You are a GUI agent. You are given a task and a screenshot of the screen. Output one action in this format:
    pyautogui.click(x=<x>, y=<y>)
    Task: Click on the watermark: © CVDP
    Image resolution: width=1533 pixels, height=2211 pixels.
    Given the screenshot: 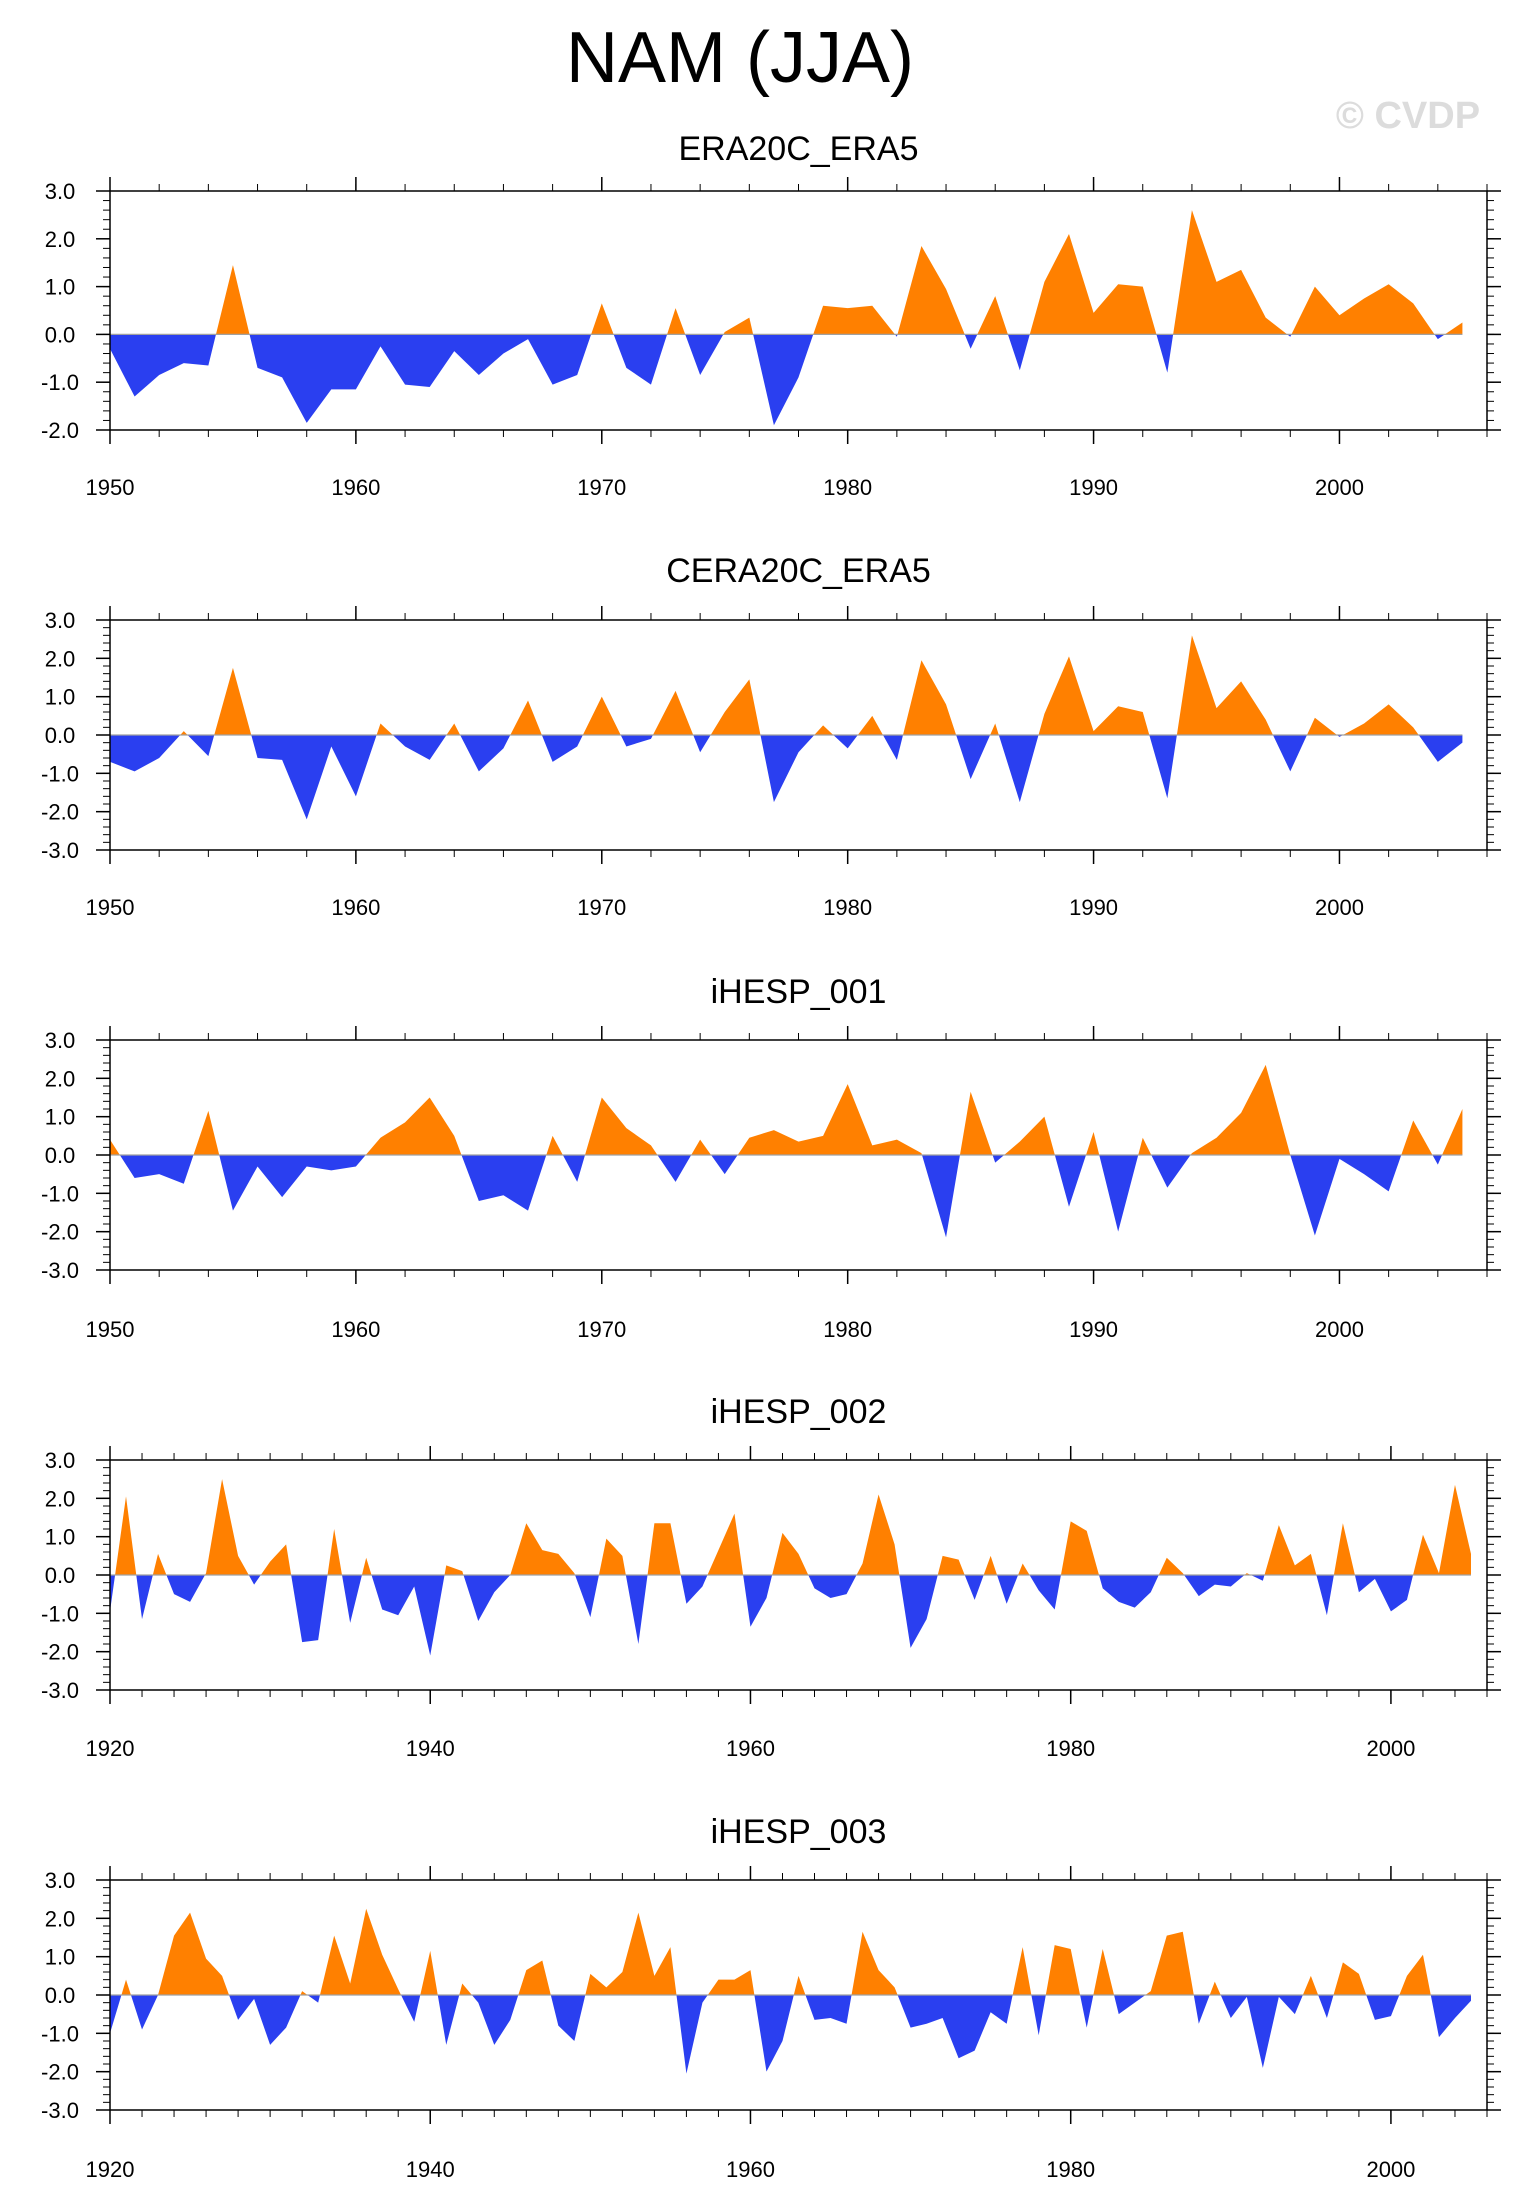 What is the action you would take?
    pyautogui.click(x=1408, y=116)
    